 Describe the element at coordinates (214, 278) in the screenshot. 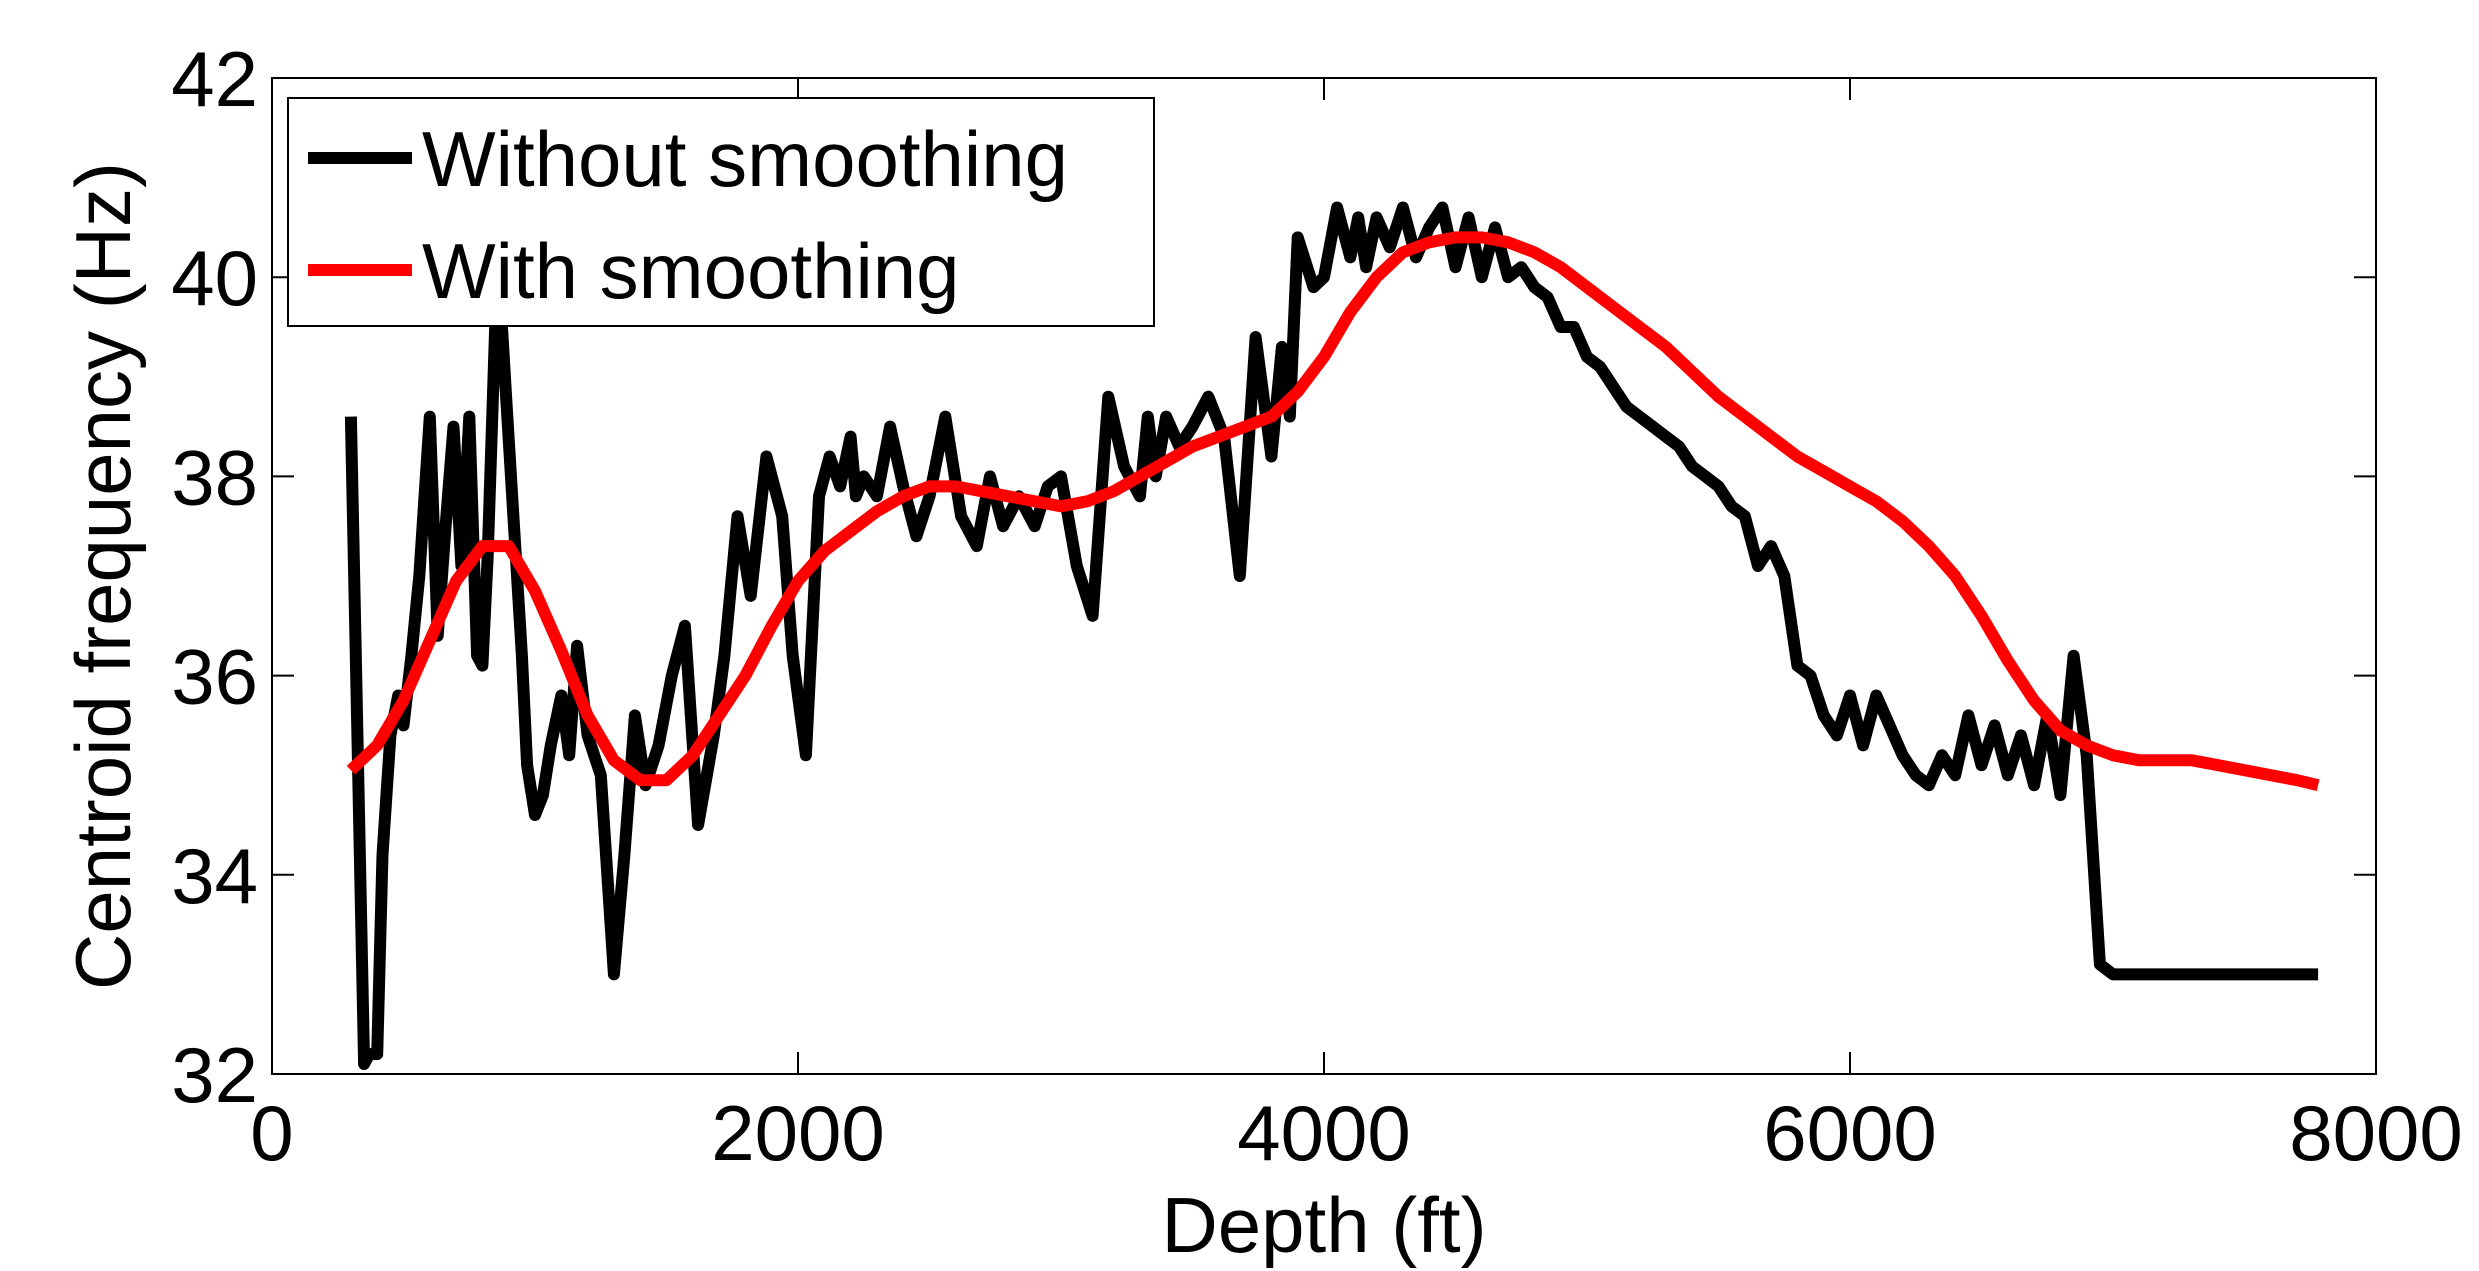

I see `y-tick-label: 40` at that location.